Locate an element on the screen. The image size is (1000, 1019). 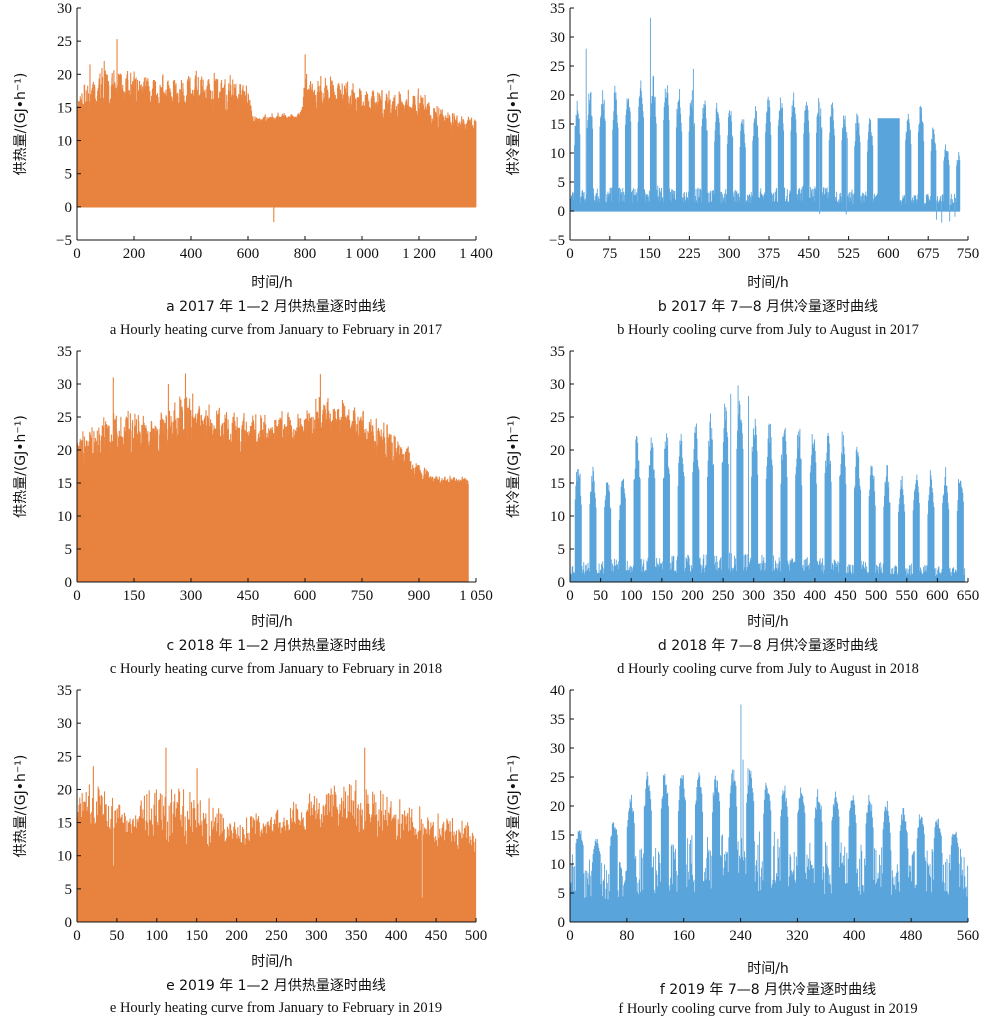
x-tick-label: 550 is located at coordinates (907, 596).